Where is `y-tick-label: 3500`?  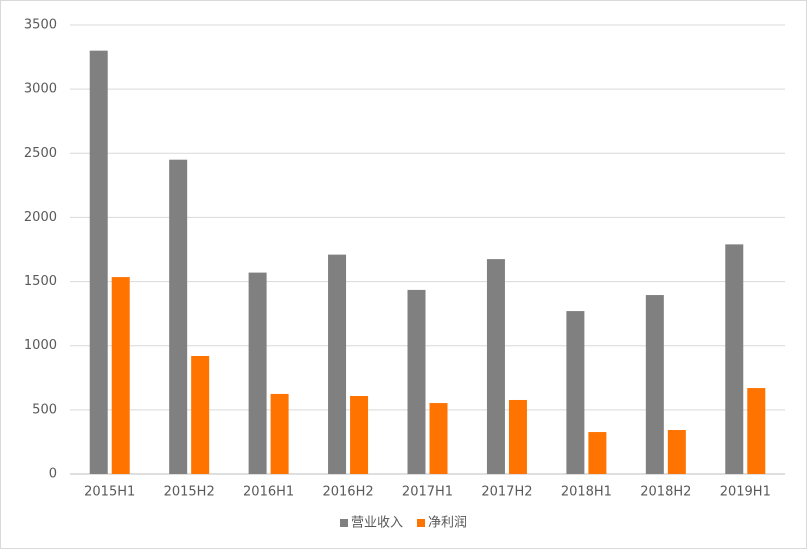
y-tick-label: 3500 is located at coordinates (40, 25).